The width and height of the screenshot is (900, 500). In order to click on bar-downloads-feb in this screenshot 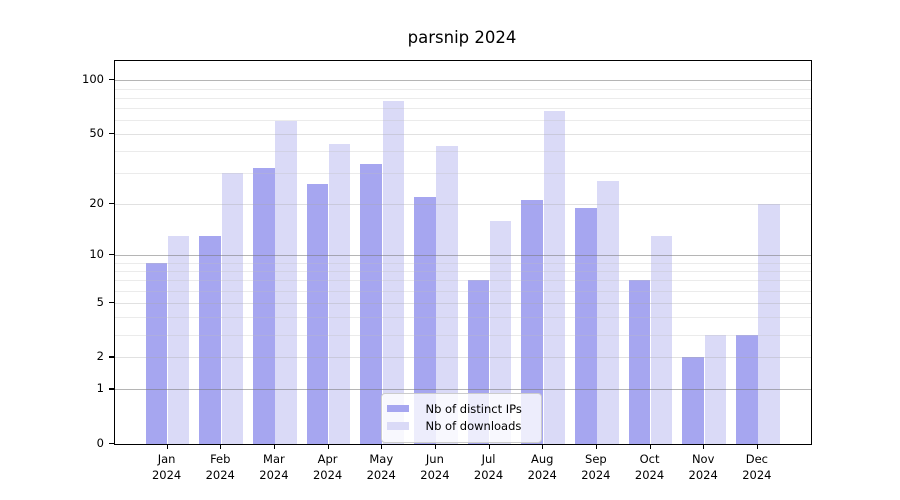, I will do `click(232, 308)`.